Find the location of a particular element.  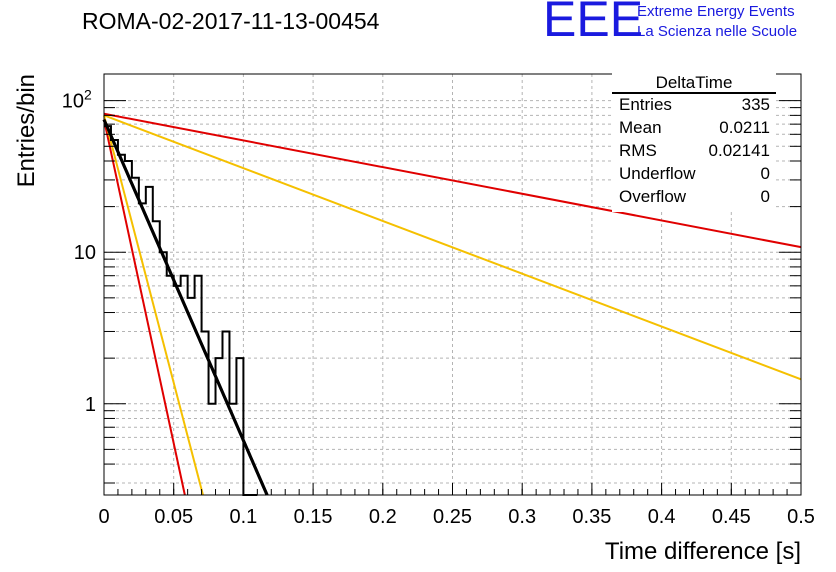

fit-line is located at coordinates (185, 307).